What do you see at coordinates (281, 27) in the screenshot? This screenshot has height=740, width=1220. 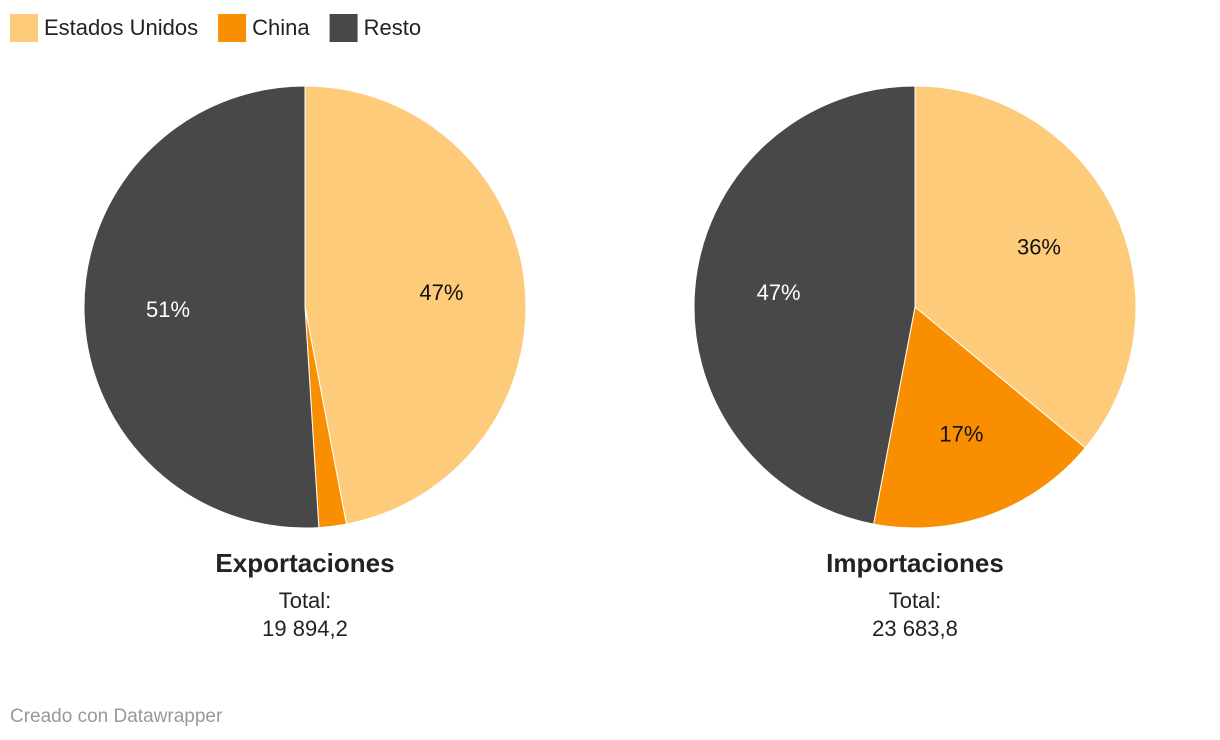 I see `legend-label: China` at bounding box center [281, 27].